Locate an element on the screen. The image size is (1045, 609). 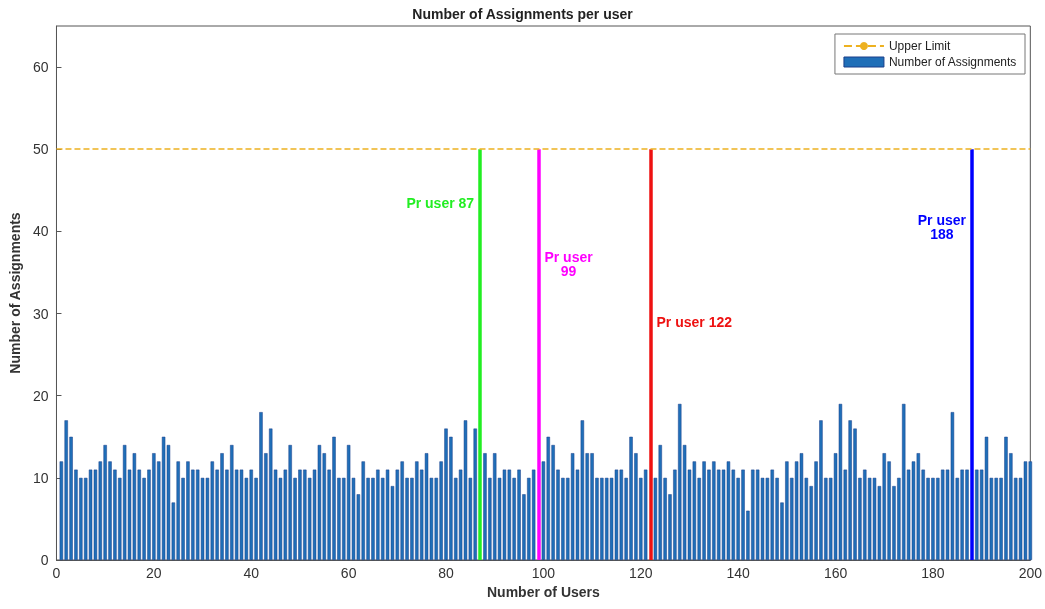
y-tick-label: 0 is located at coordinates (44, 560).